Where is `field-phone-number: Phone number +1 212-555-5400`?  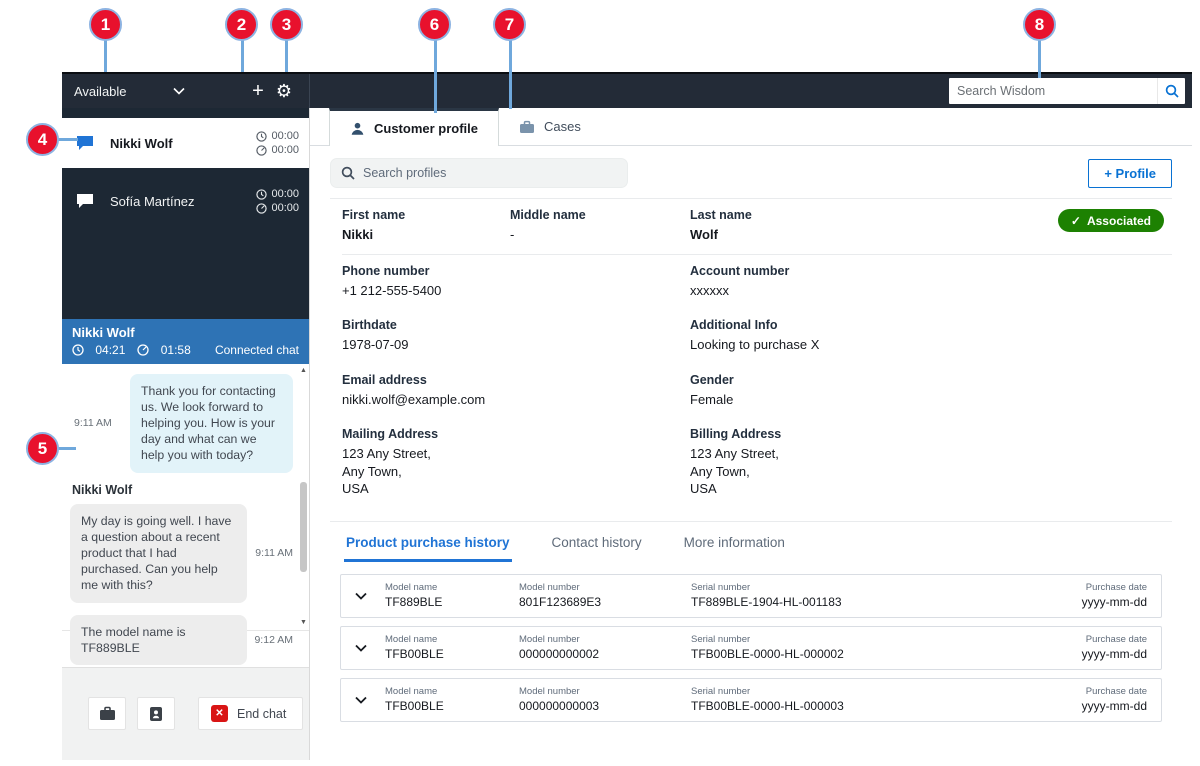
field-phone-number: Phone number +1 212-555-5400 is located at coordinates (392, 280).